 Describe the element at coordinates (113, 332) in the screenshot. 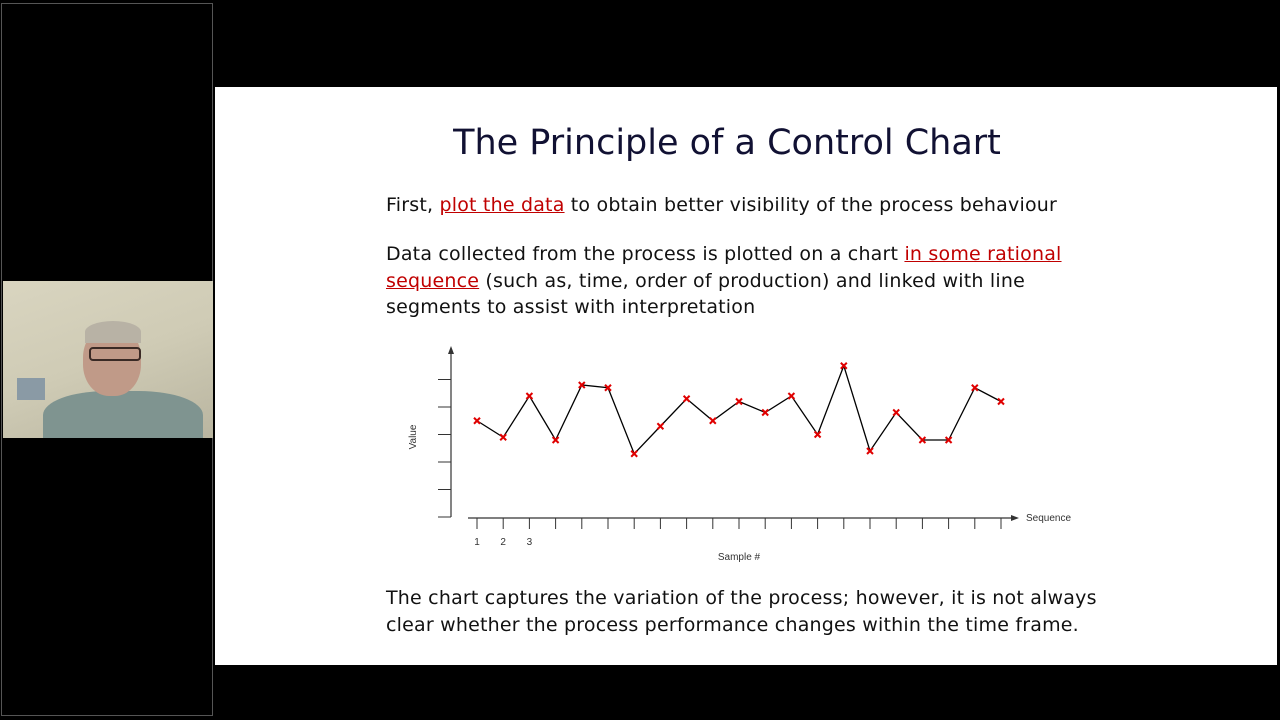

I see `presenter-hair` at that location.